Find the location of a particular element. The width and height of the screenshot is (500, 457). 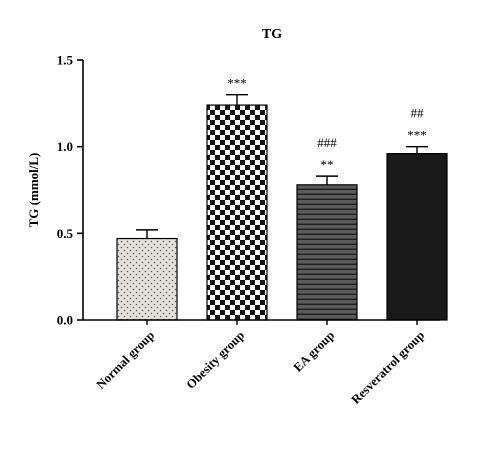

x-tick-label: Resveratrol group is located at coordinates (388, 367).